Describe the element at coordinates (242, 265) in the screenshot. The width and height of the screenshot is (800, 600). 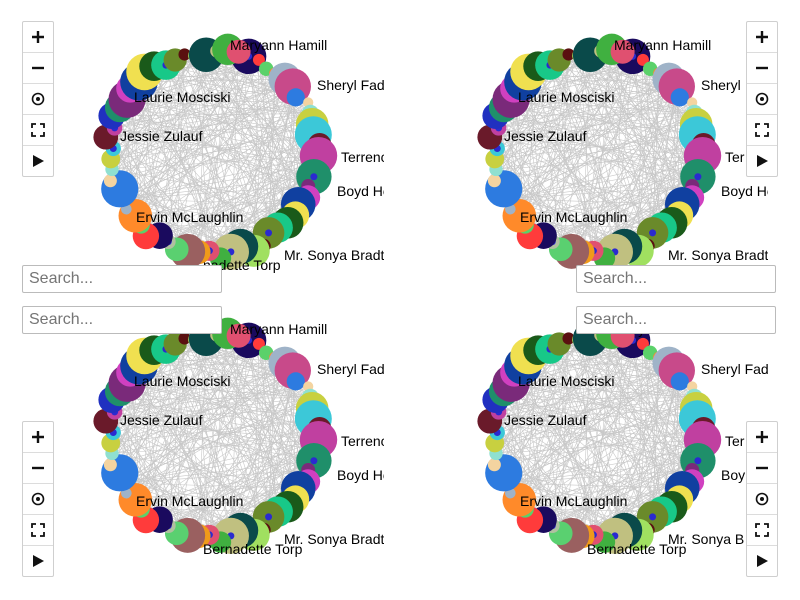
I see `node-label: nadette Torp` at that location.